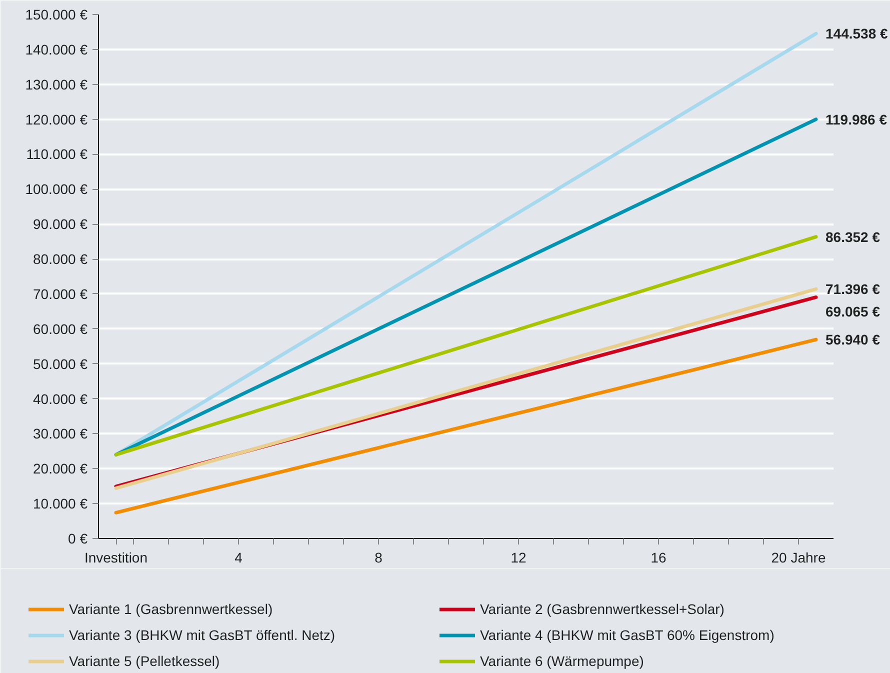 Image resolution: width=890 pixels, height=673 pixels. Describe the element at coordinates (116, 558) in the screenshot. I see `x-tick-label: Investition` at that location.